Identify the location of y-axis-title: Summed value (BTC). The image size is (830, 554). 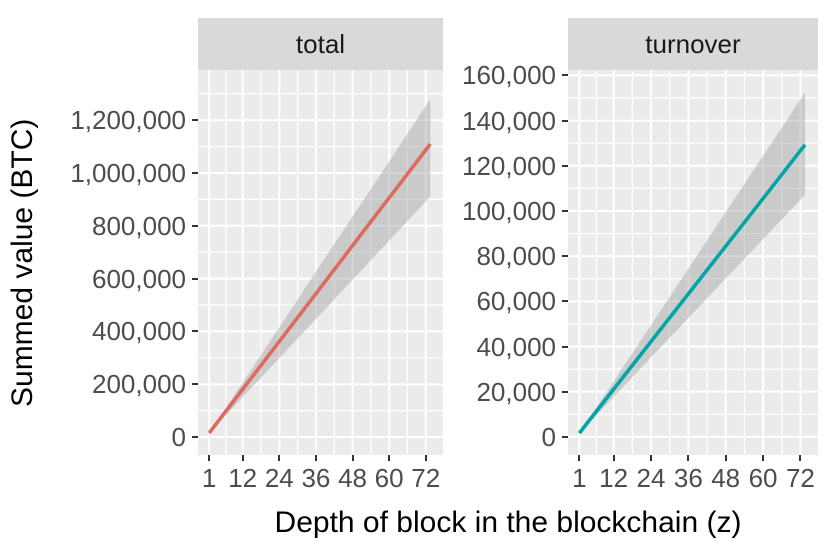
(22, 262).